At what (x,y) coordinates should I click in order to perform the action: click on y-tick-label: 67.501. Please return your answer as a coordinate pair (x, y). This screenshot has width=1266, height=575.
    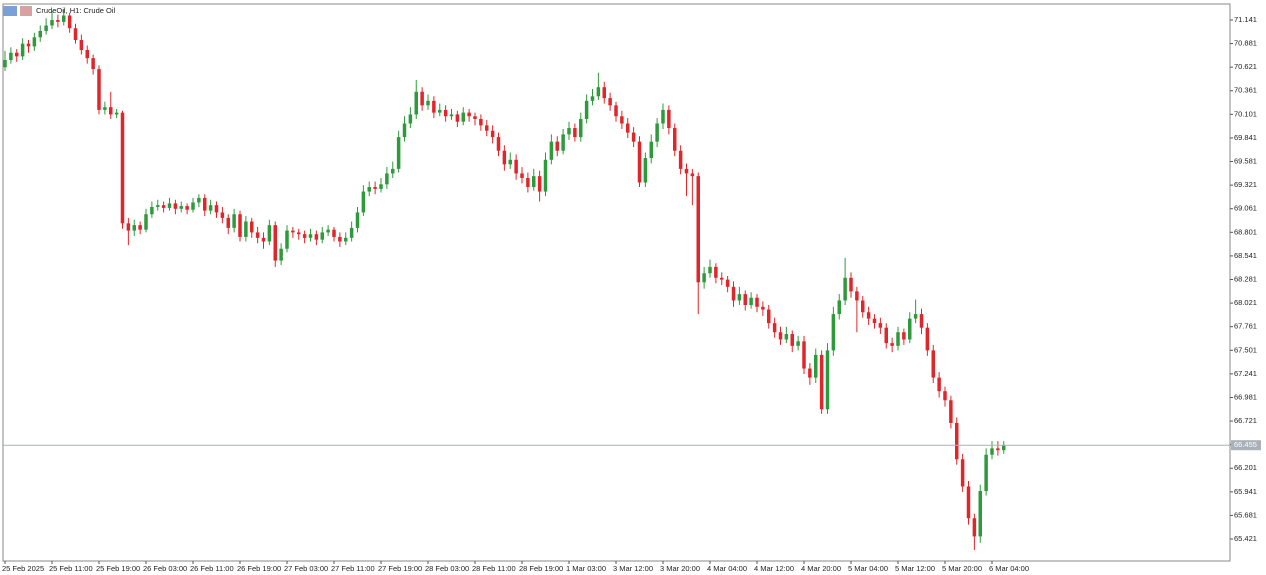
    Looking at the image, I should click on (1245, 349).